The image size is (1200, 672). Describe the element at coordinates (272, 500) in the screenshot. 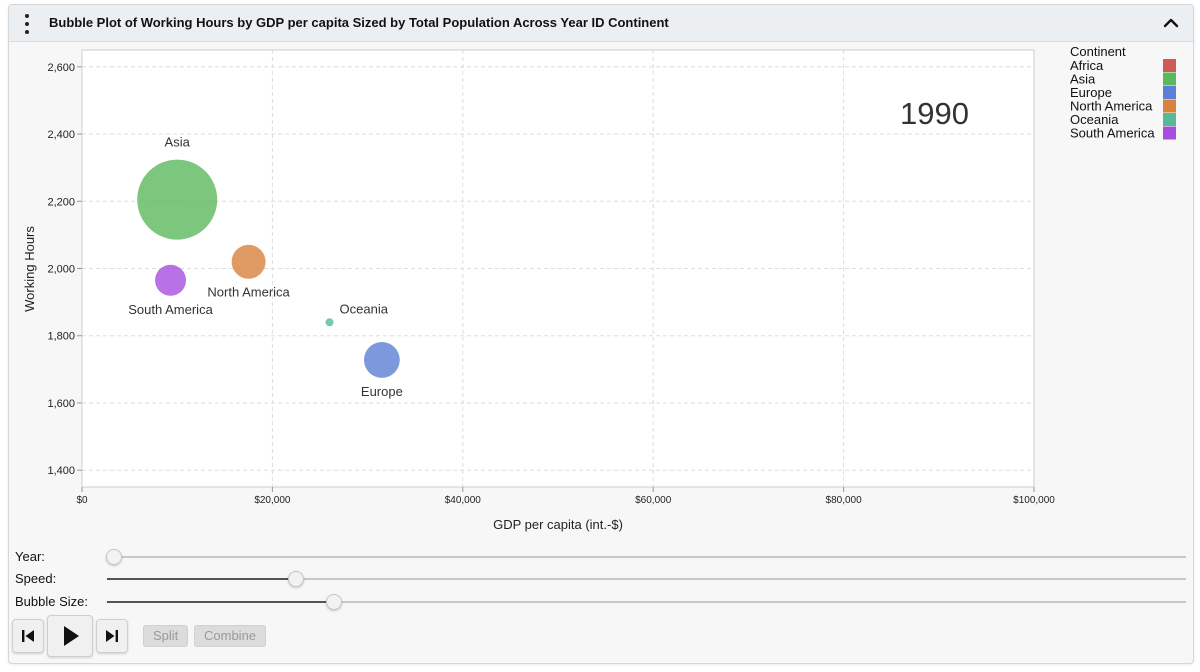

I see `x-tick-label: $20,000` at that location.